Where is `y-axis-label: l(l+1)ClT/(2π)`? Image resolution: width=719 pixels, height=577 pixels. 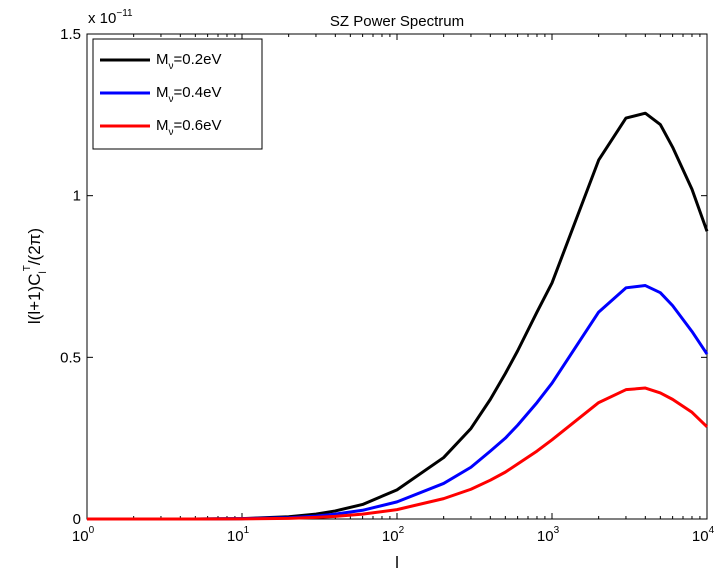
y-axis-label: l(l+1)ClT/(2π) is located at coordinates (35, 276).